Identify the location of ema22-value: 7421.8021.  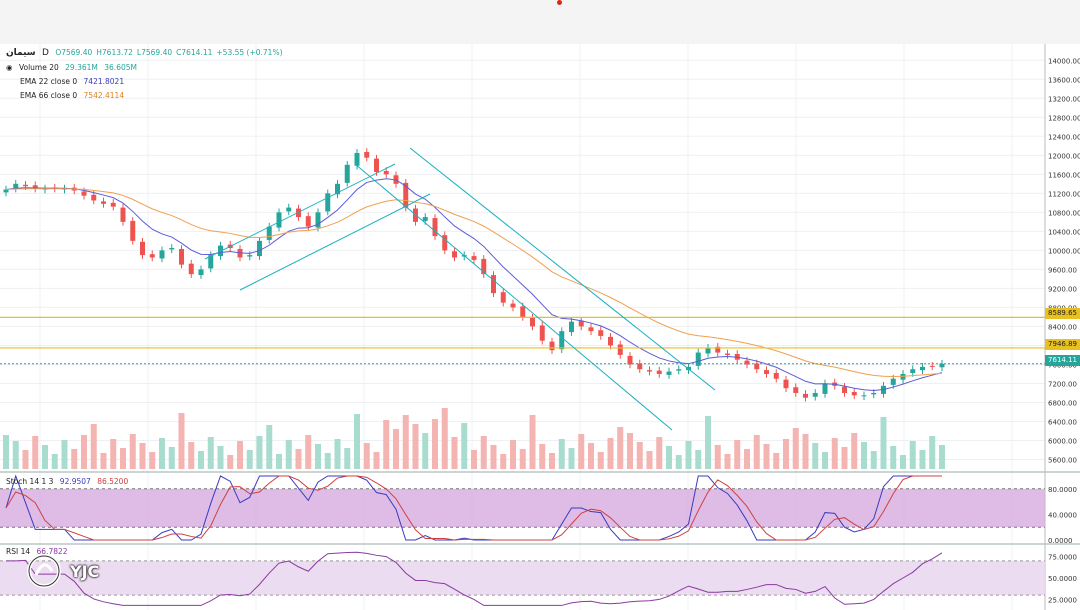
(104, 81).